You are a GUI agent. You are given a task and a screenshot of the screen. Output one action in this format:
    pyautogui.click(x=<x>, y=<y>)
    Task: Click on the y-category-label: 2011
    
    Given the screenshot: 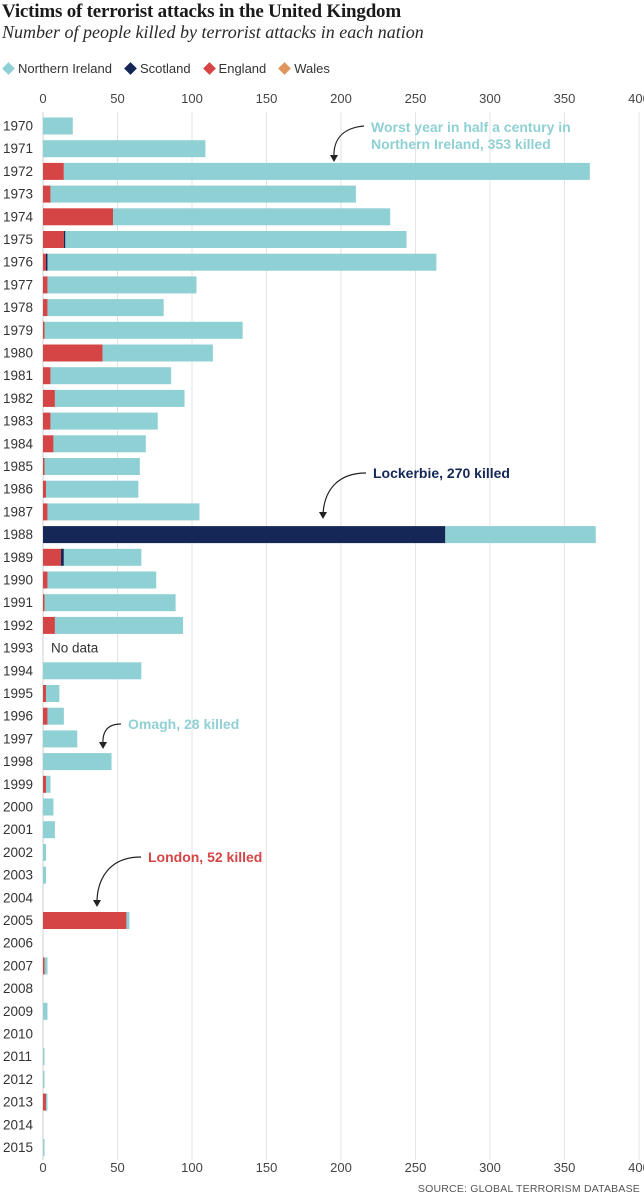 What is the action you would take?
    pyautogui.click(x=17, y=1056)
    